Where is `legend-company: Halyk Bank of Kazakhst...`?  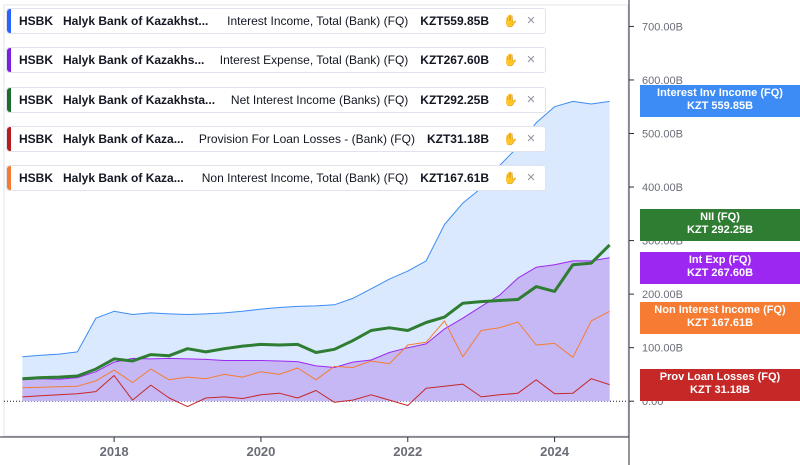
legend-company: Halyk Bank of Kazakhst... is located at coordinates (136, 21).